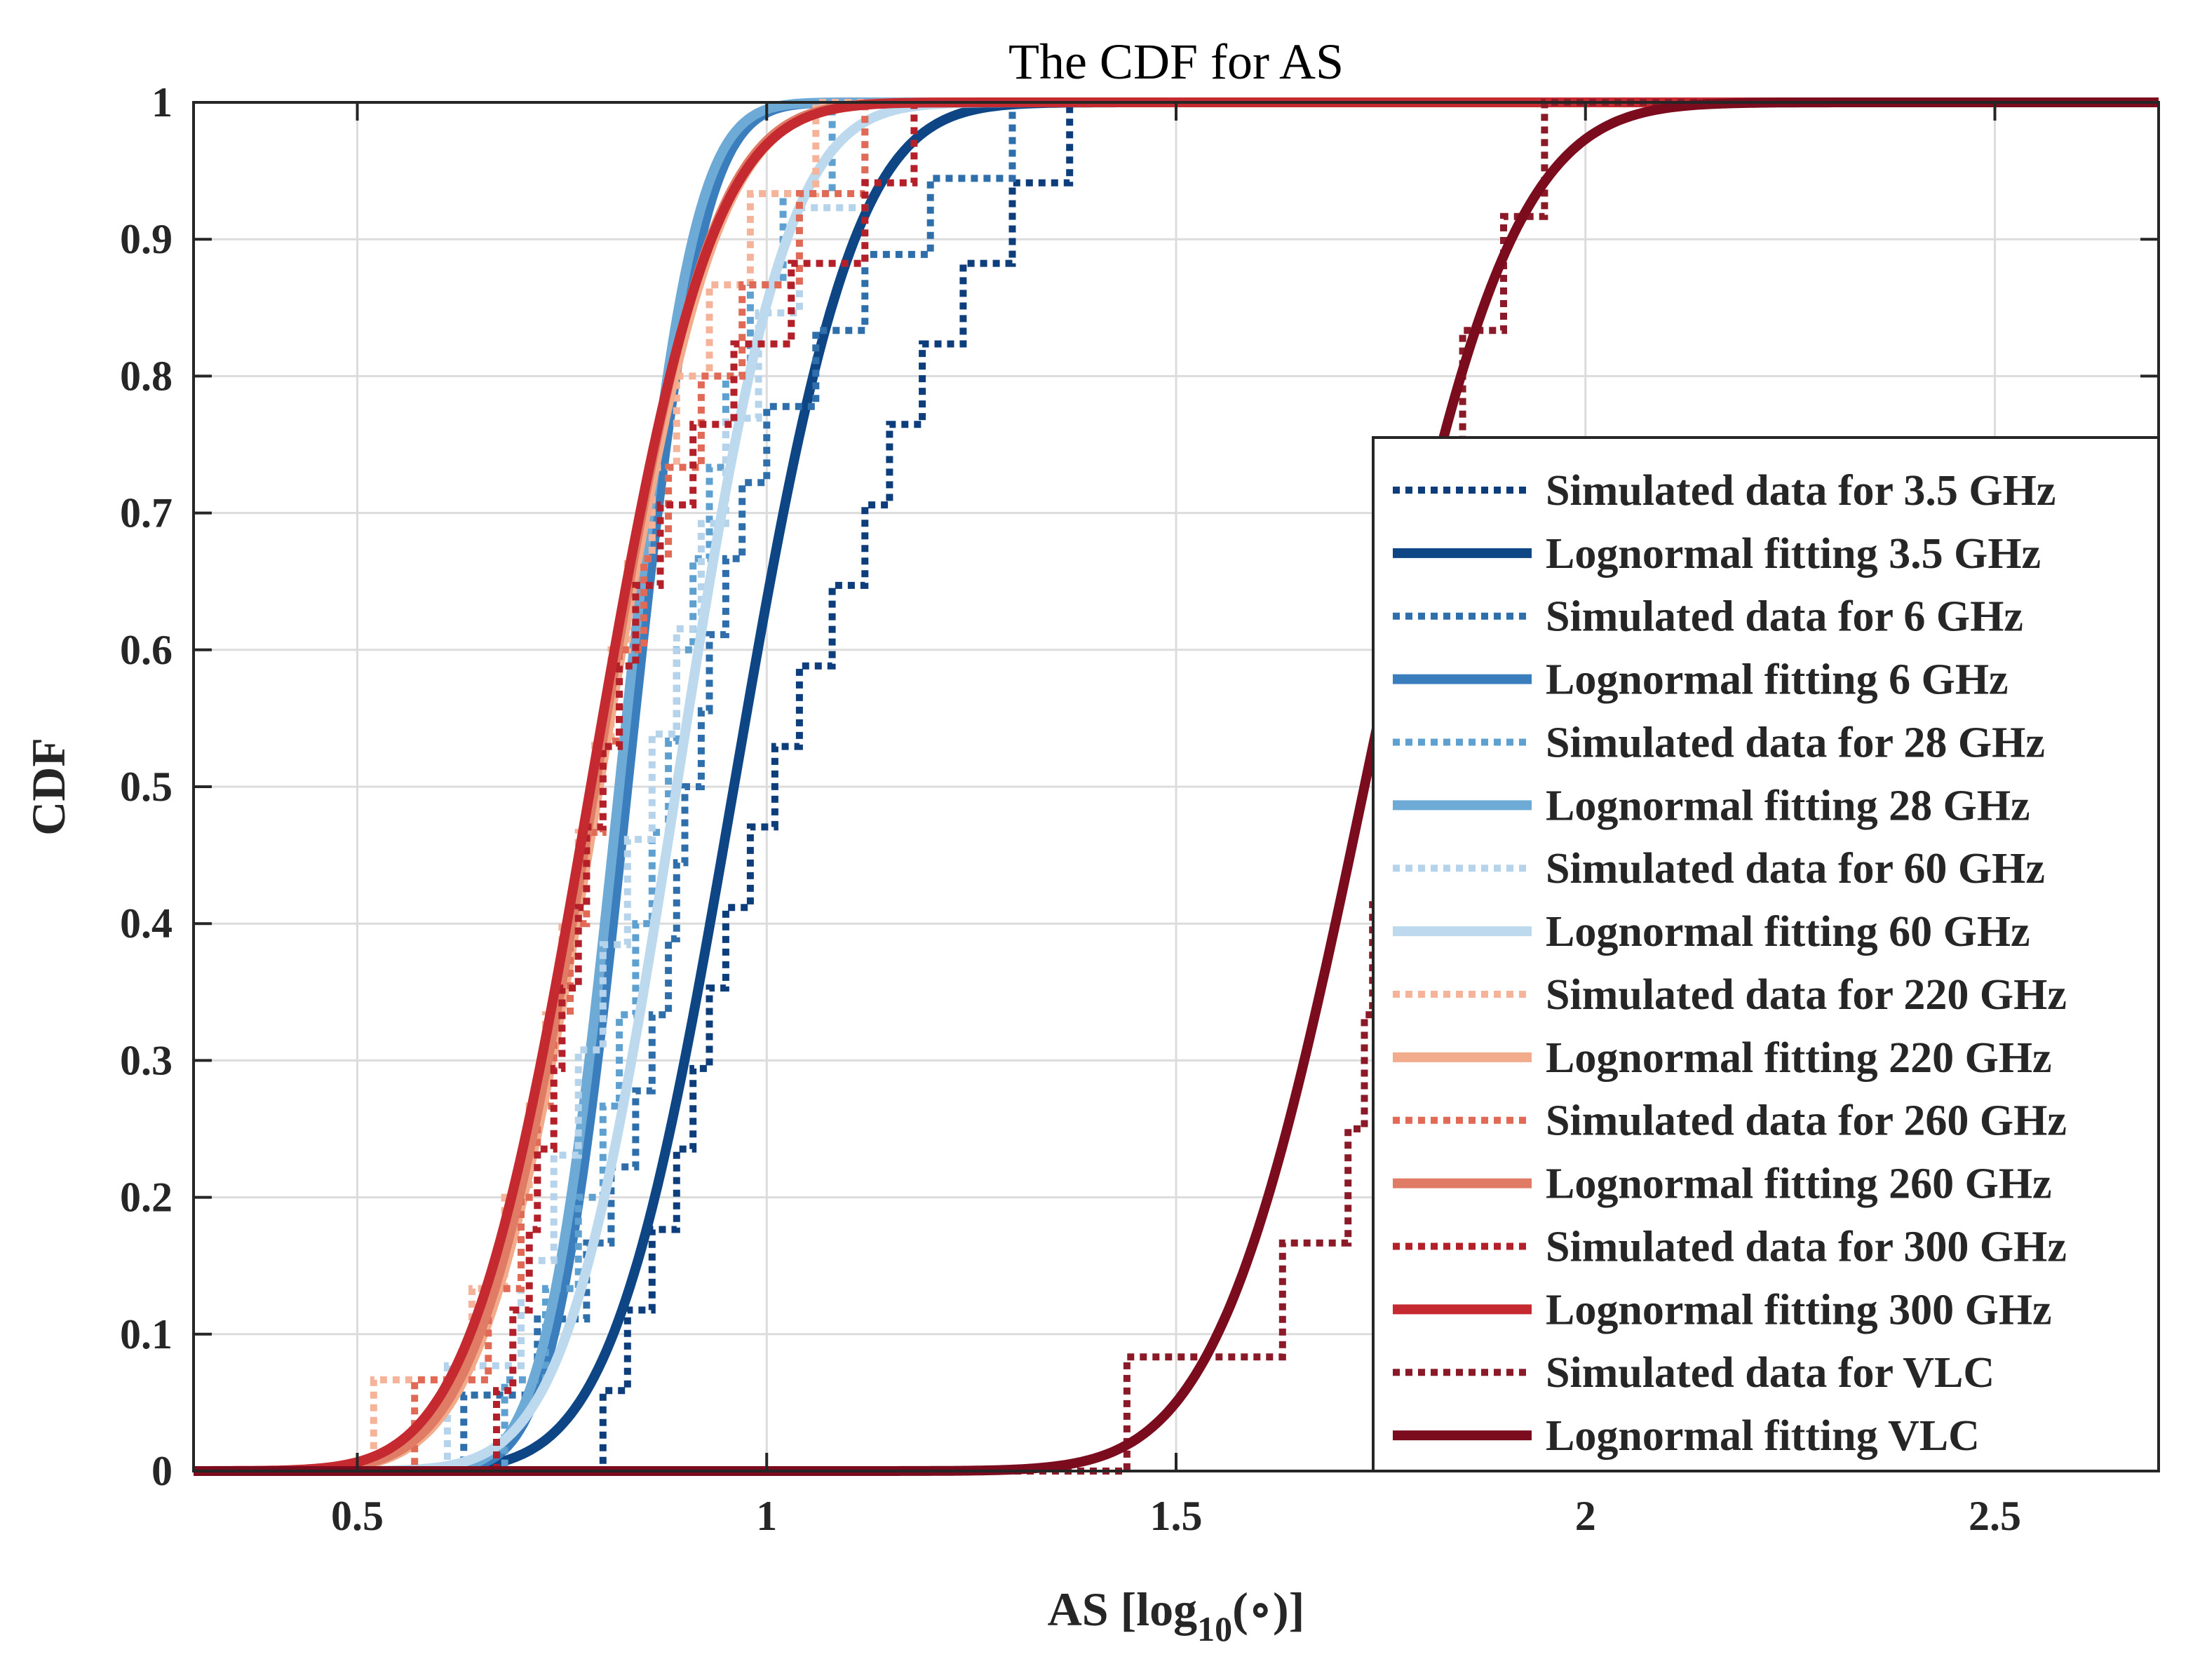 The width and height of the screenshot is (2207, 1680). What do you see at coordinates (147, 1060) in the screenshot?
I see `y-tick-label: 0.3` at bounding box center [147, 1060].